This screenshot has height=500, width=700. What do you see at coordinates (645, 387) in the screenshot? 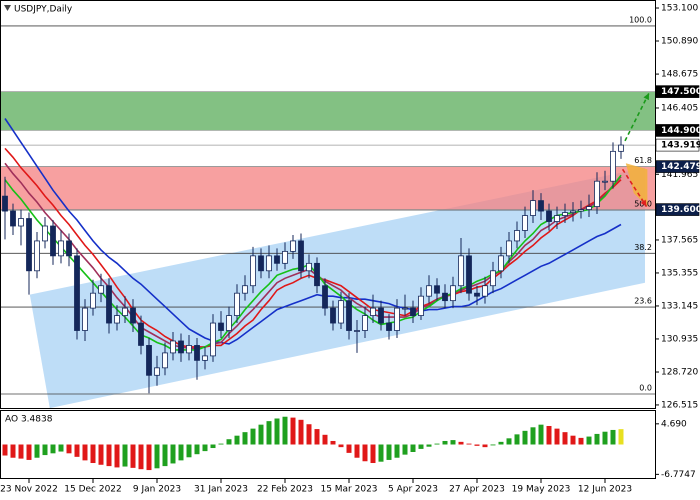
I see `fibo-label: 0.0` at bounding box center [645, 387].